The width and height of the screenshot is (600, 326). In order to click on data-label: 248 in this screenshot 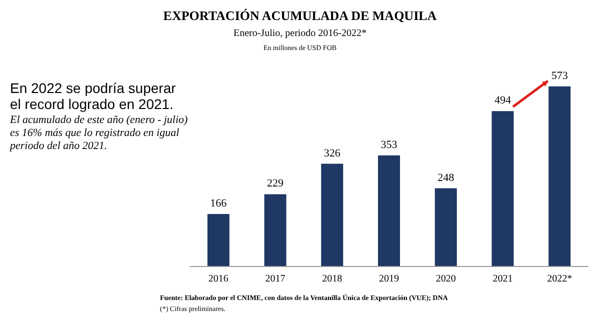, I will do `click(446, 178)`.